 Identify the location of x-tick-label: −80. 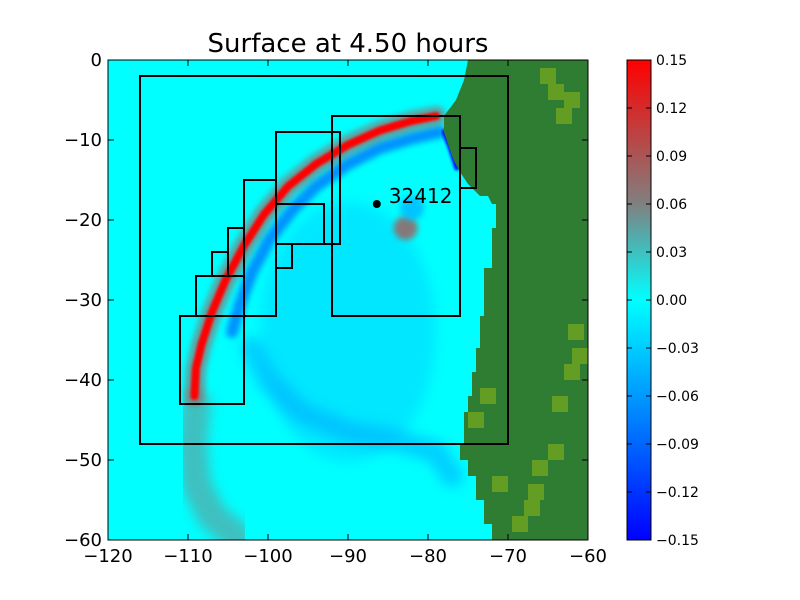
(428, 556).